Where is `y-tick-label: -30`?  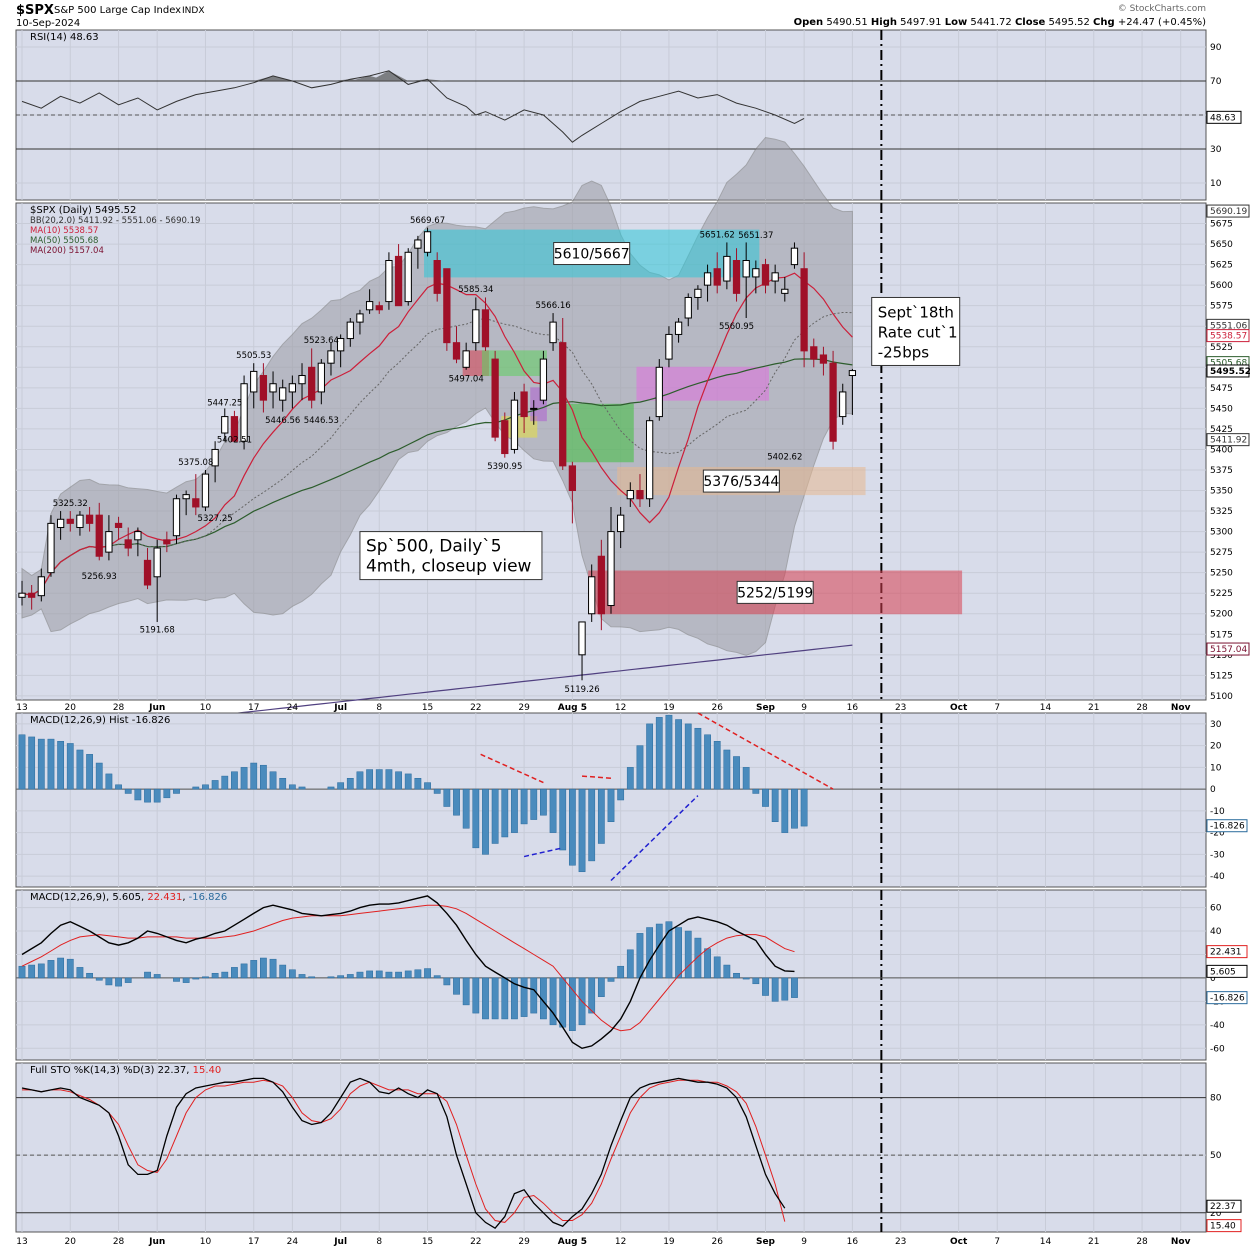 y-tick-label: -30 is located at coordinates (1217, 855).